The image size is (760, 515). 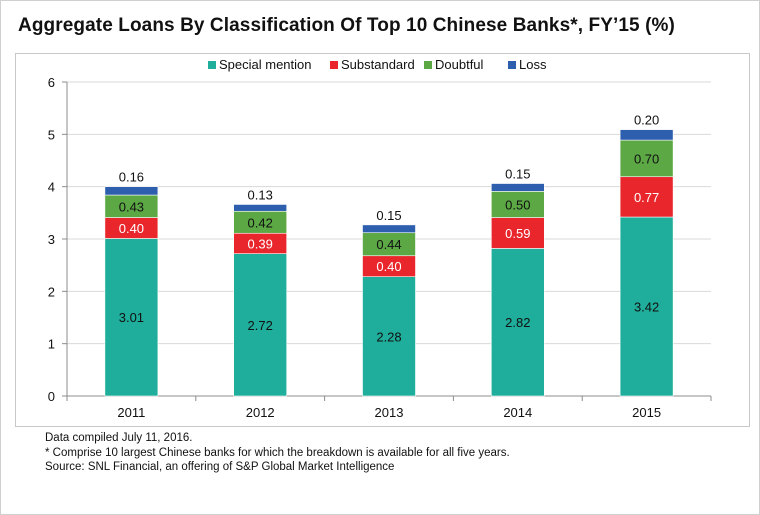 I want to click on data-label: 0.39, so click(x=260, y=243).